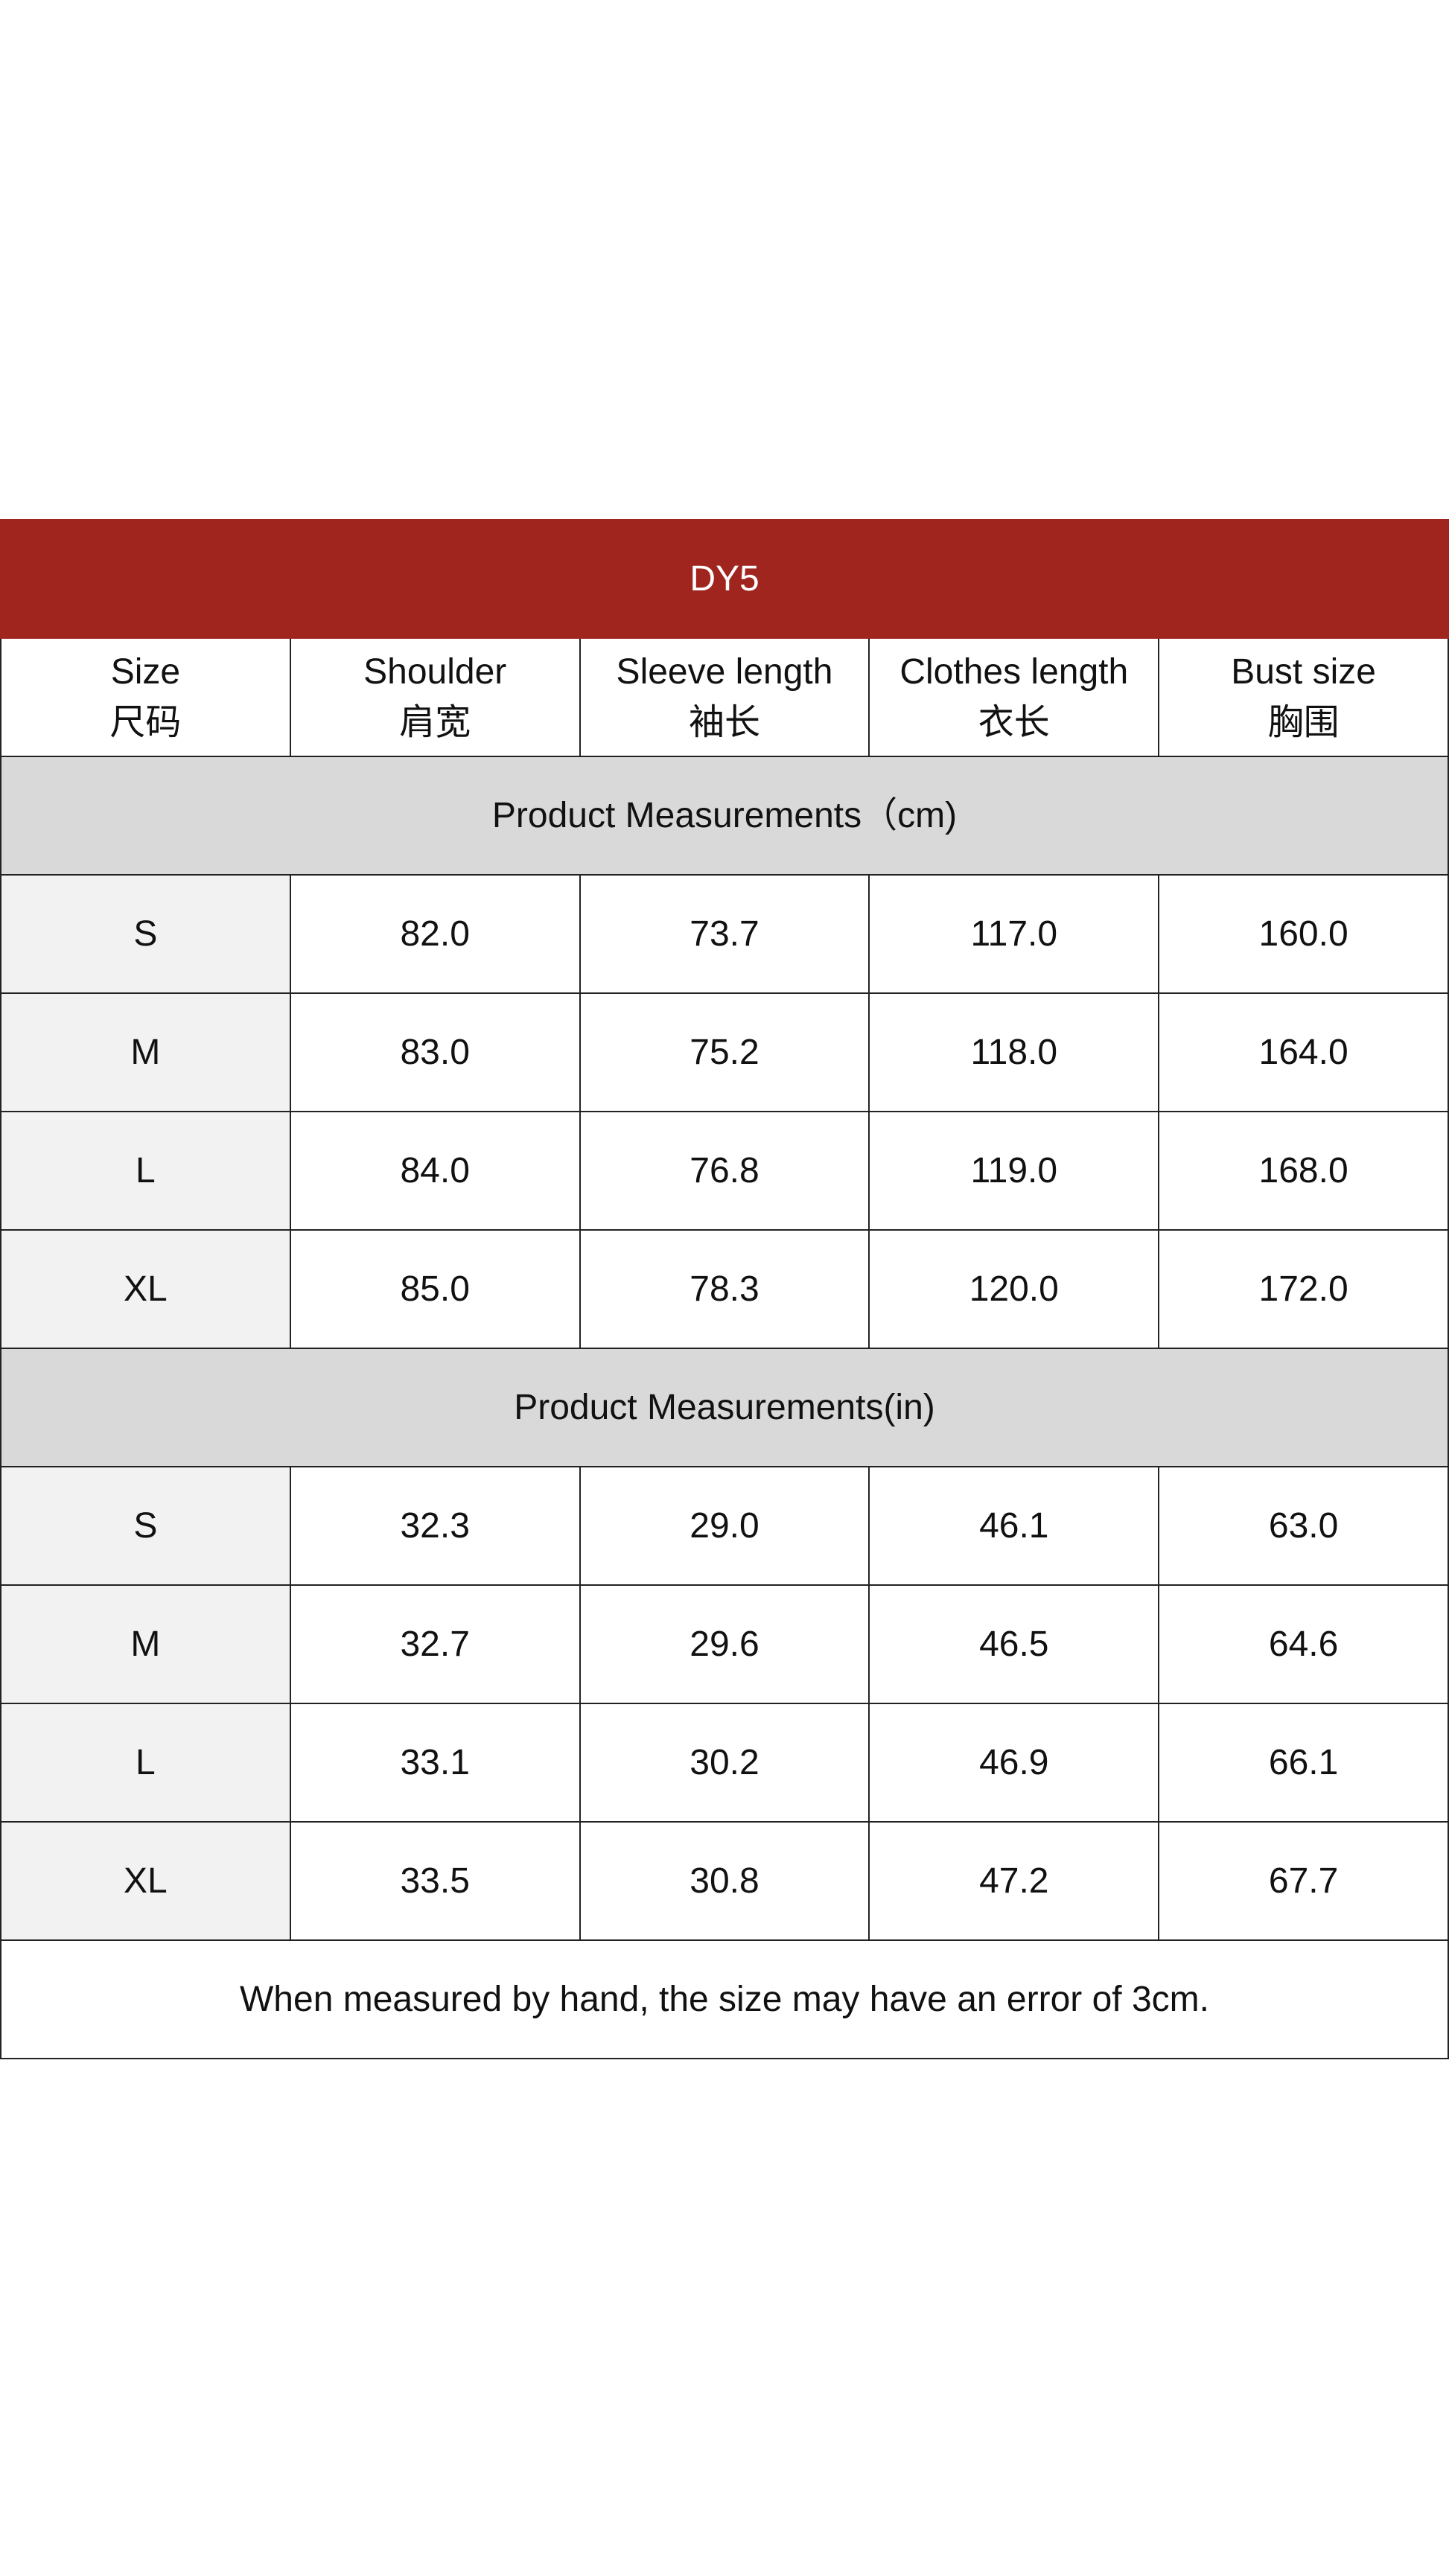 Image resolution: width=1449 pixels, height=2576 pixels. What do you see at coordinates (1303, 672) in the screenshot?
I see `header-en: Bust size` at bounding box center [1303, 672].